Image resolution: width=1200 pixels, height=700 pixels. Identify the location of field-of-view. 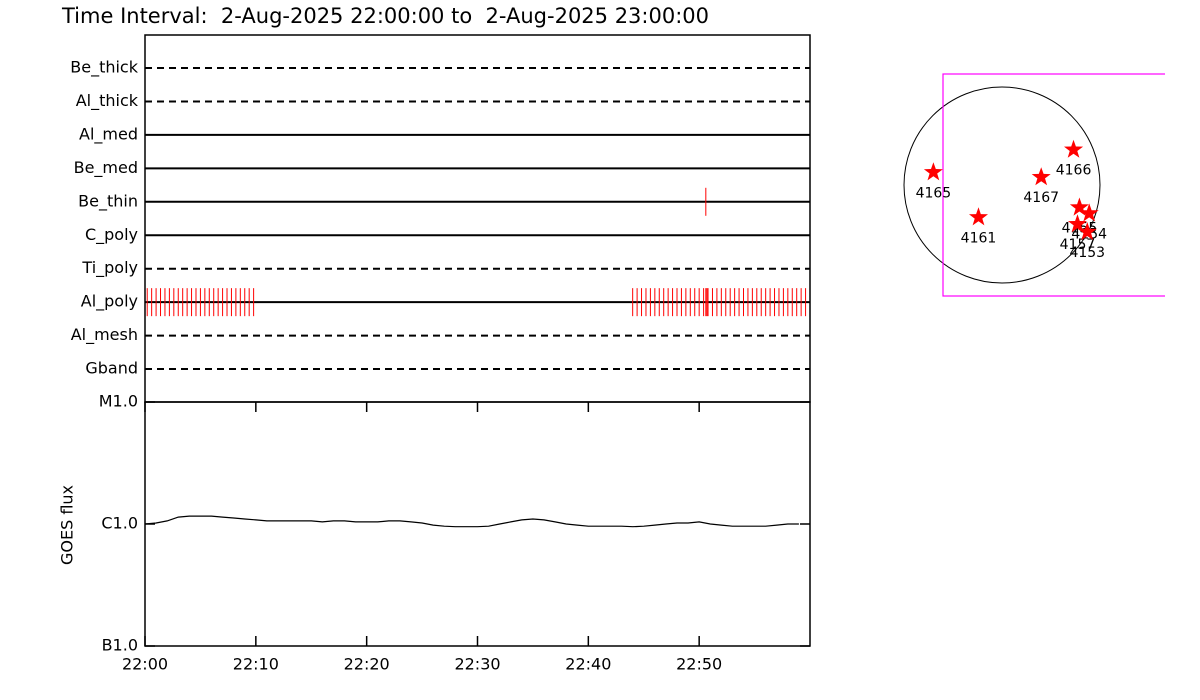
(1053, 185).